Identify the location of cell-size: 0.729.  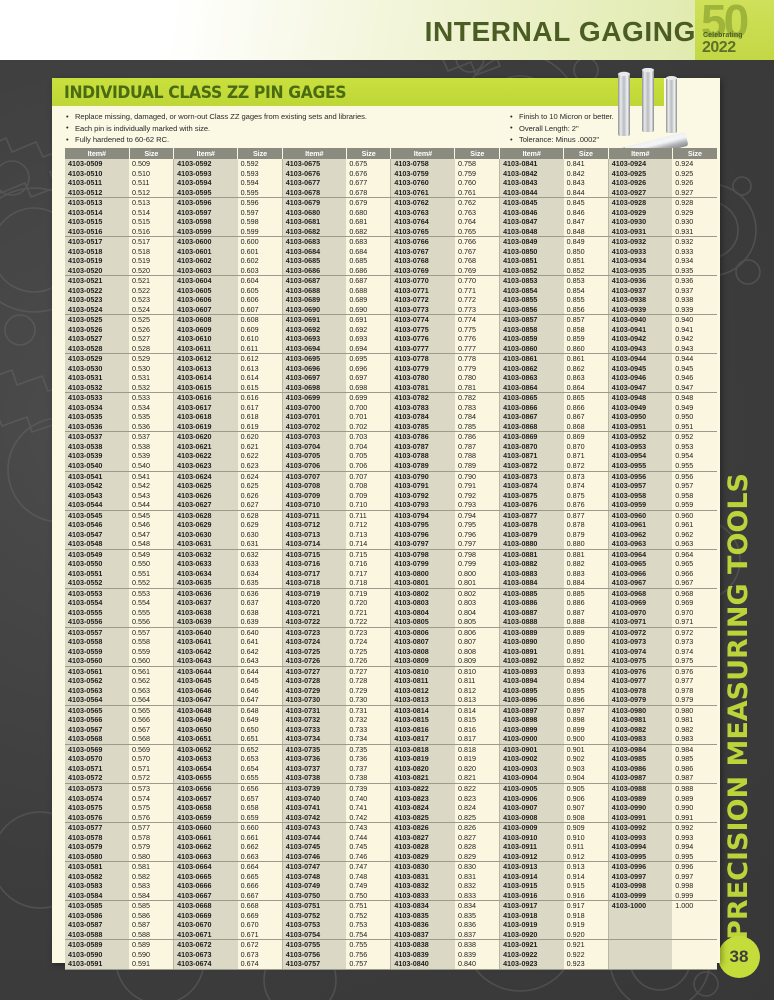
(368, 690).